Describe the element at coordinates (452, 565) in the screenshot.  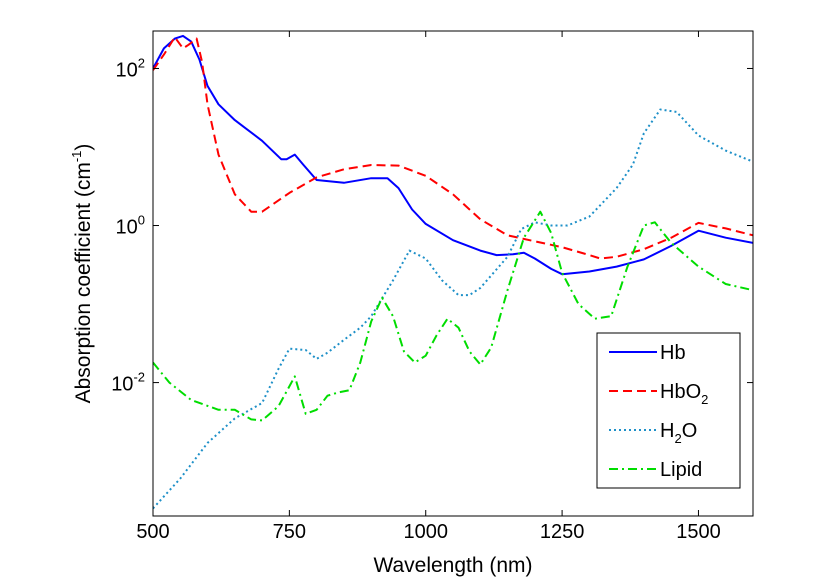
I see `x-axis-title: Wavelength (nm)` at that location.